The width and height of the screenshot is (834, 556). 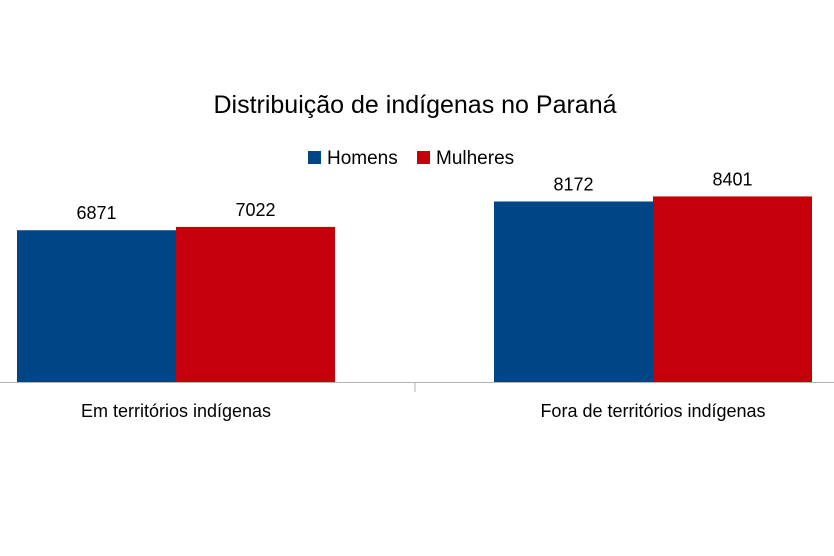 I want to click on legend-label-homens: Homens, so click(x=362, y=158).